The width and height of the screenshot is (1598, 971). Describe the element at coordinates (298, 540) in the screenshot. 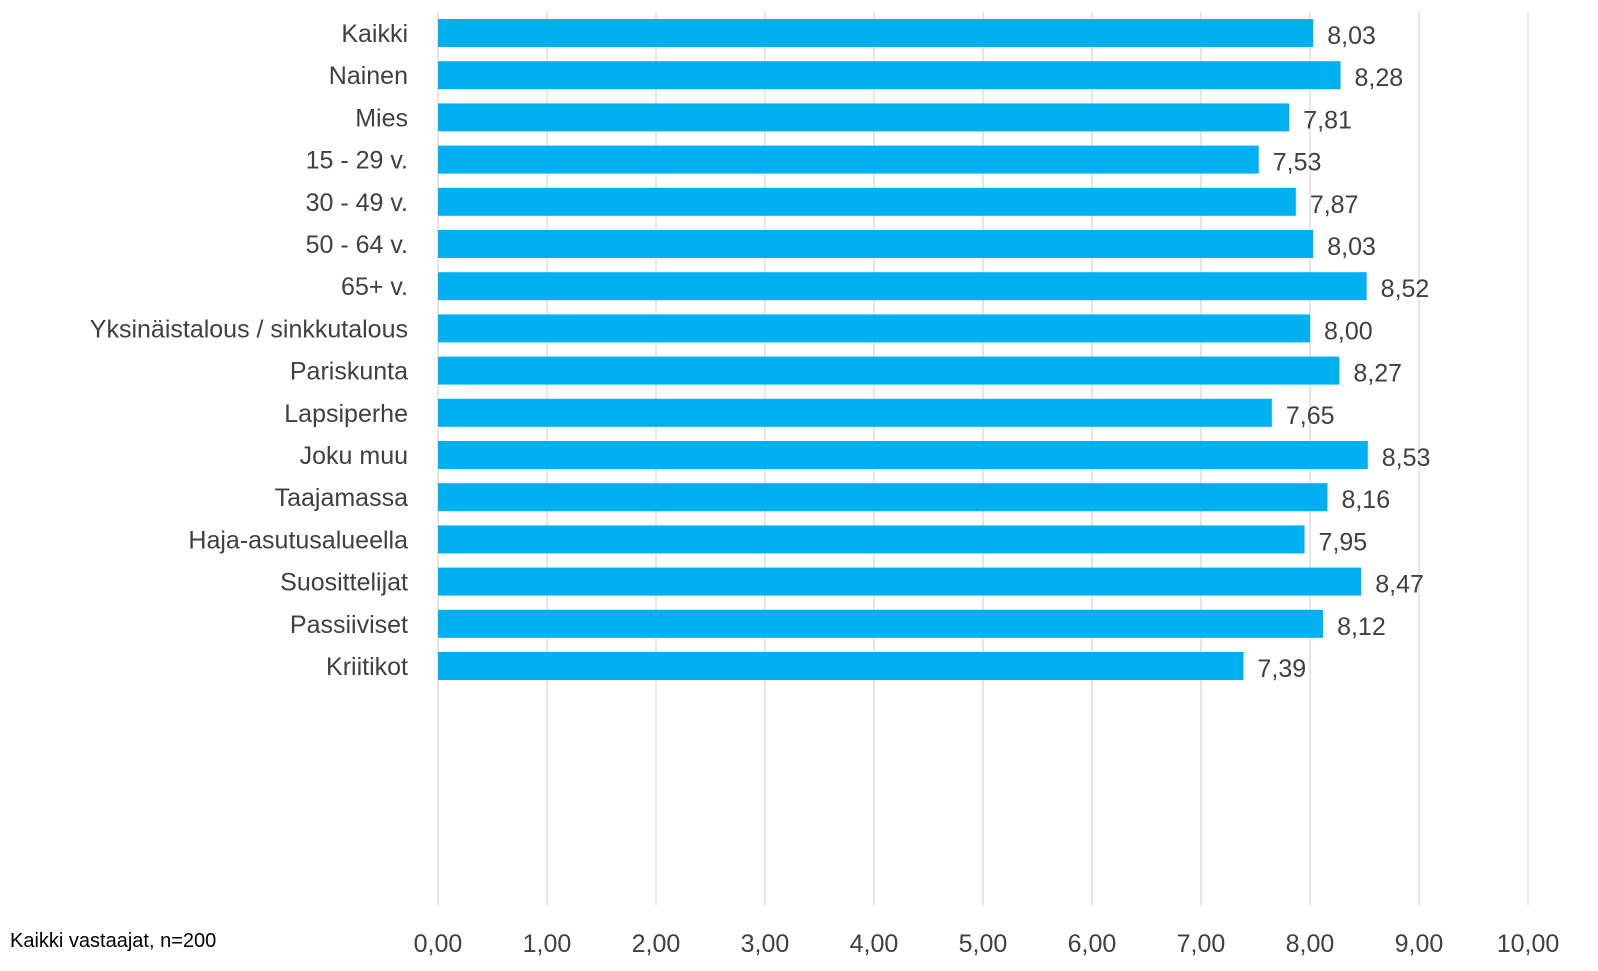

I see `category-label: Haja-asutusalueella` at that location.